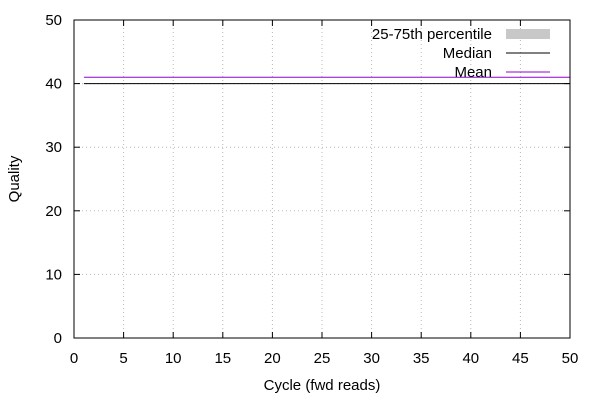 This screenshot has height=400, width=600. Describe the element at coordinates (528, 34) in the screenshot. I see `legend-swatch-band` at that location.